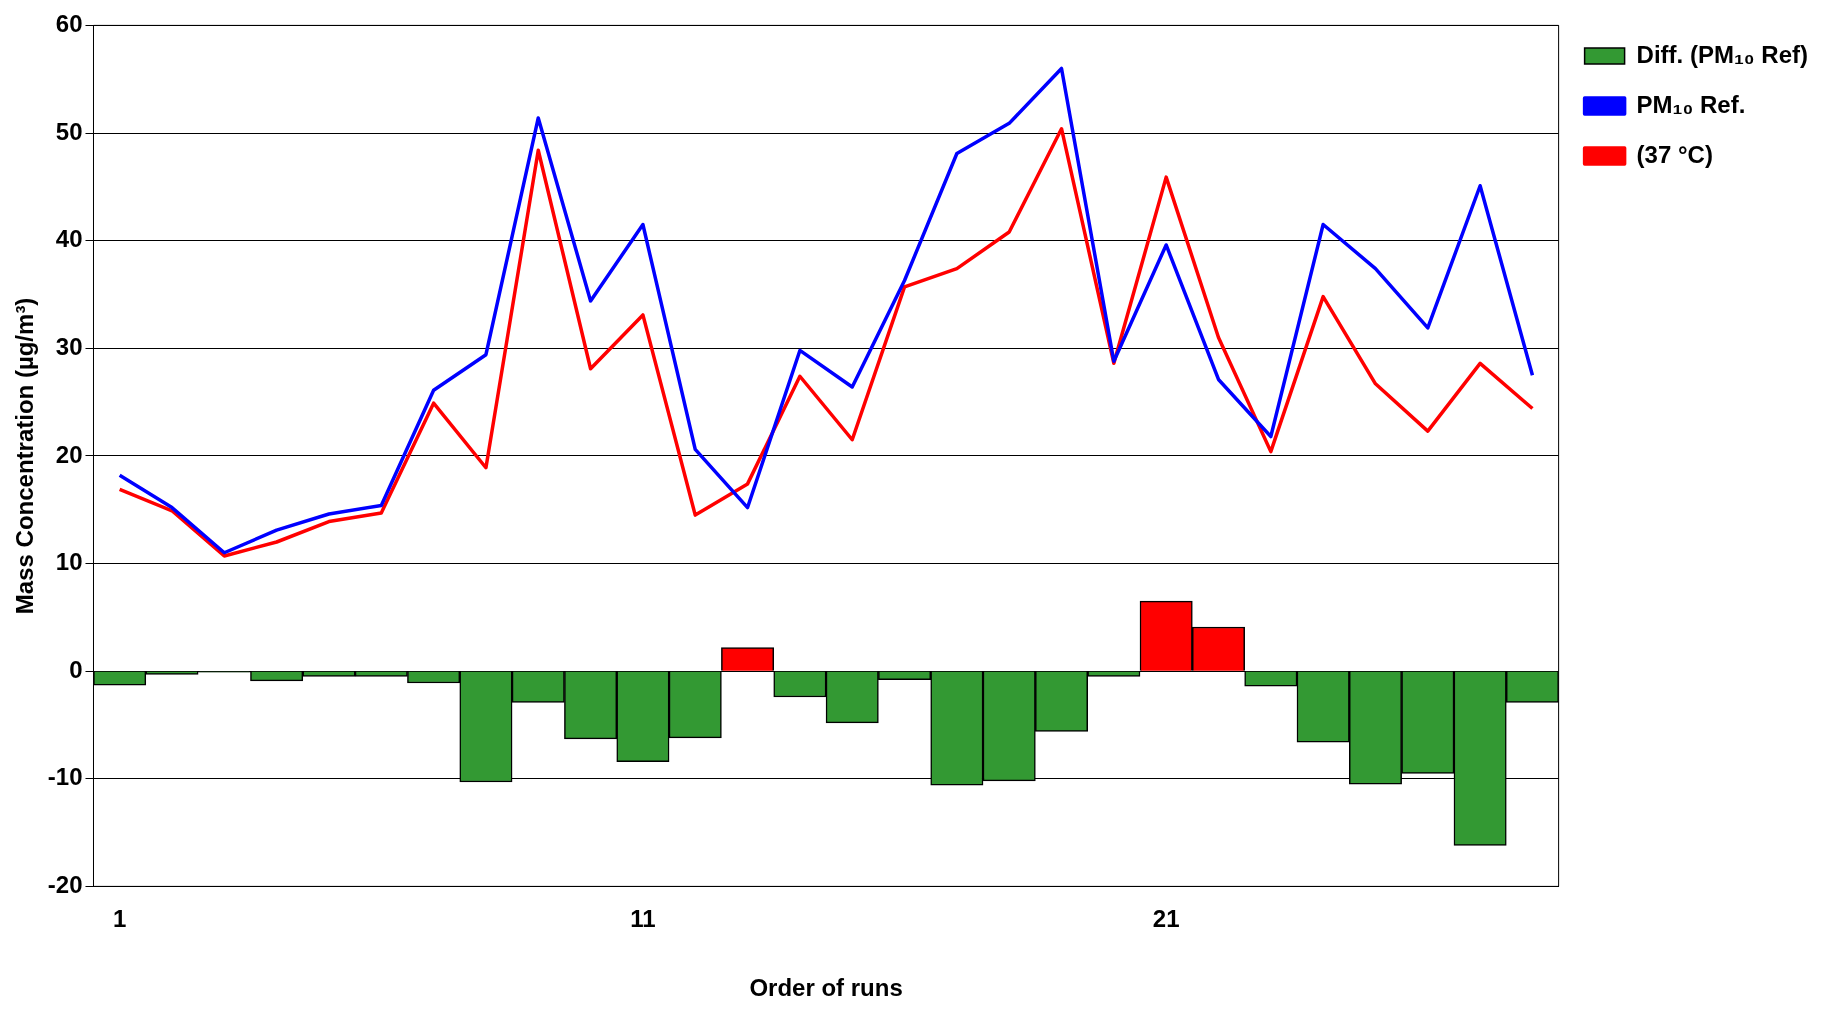  What do you see at coordinates (69, 346) in the screenshot?
I see `y-tick-label: 30` at bounding box center [69, 346].